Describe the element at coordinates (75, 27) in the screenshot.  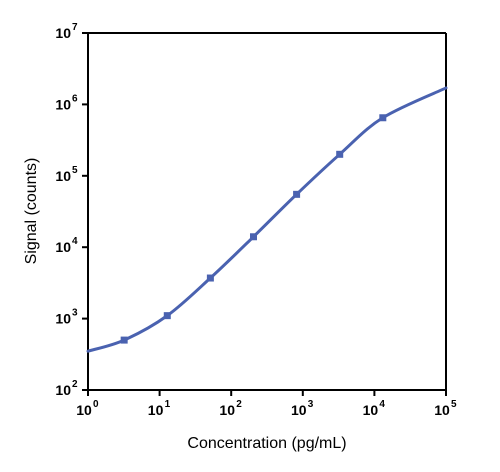
I see `y-tick-exponent: 7` at that location.